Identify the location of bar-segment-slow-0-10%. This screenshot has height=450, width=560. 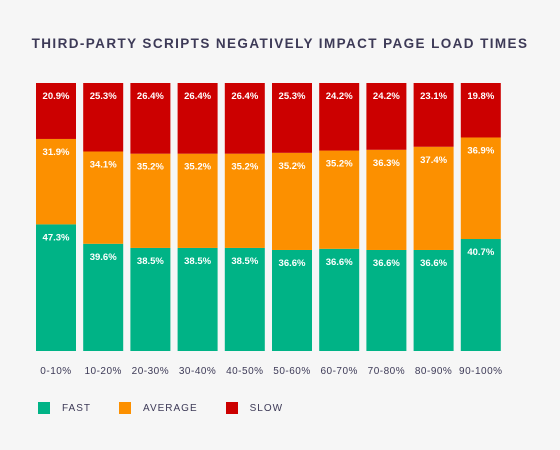
(56, 111).